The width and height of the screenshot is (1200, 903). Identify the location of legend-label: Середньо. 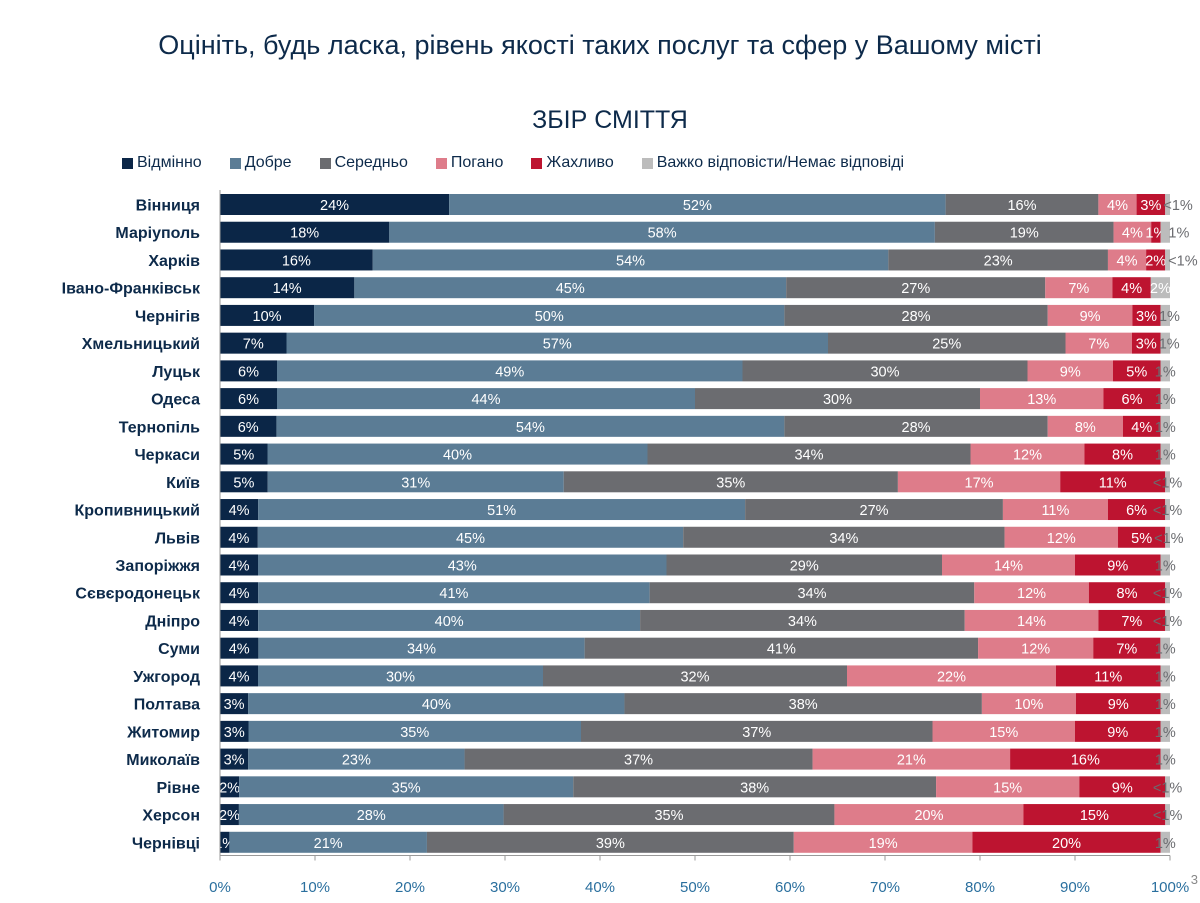
(371, 162).